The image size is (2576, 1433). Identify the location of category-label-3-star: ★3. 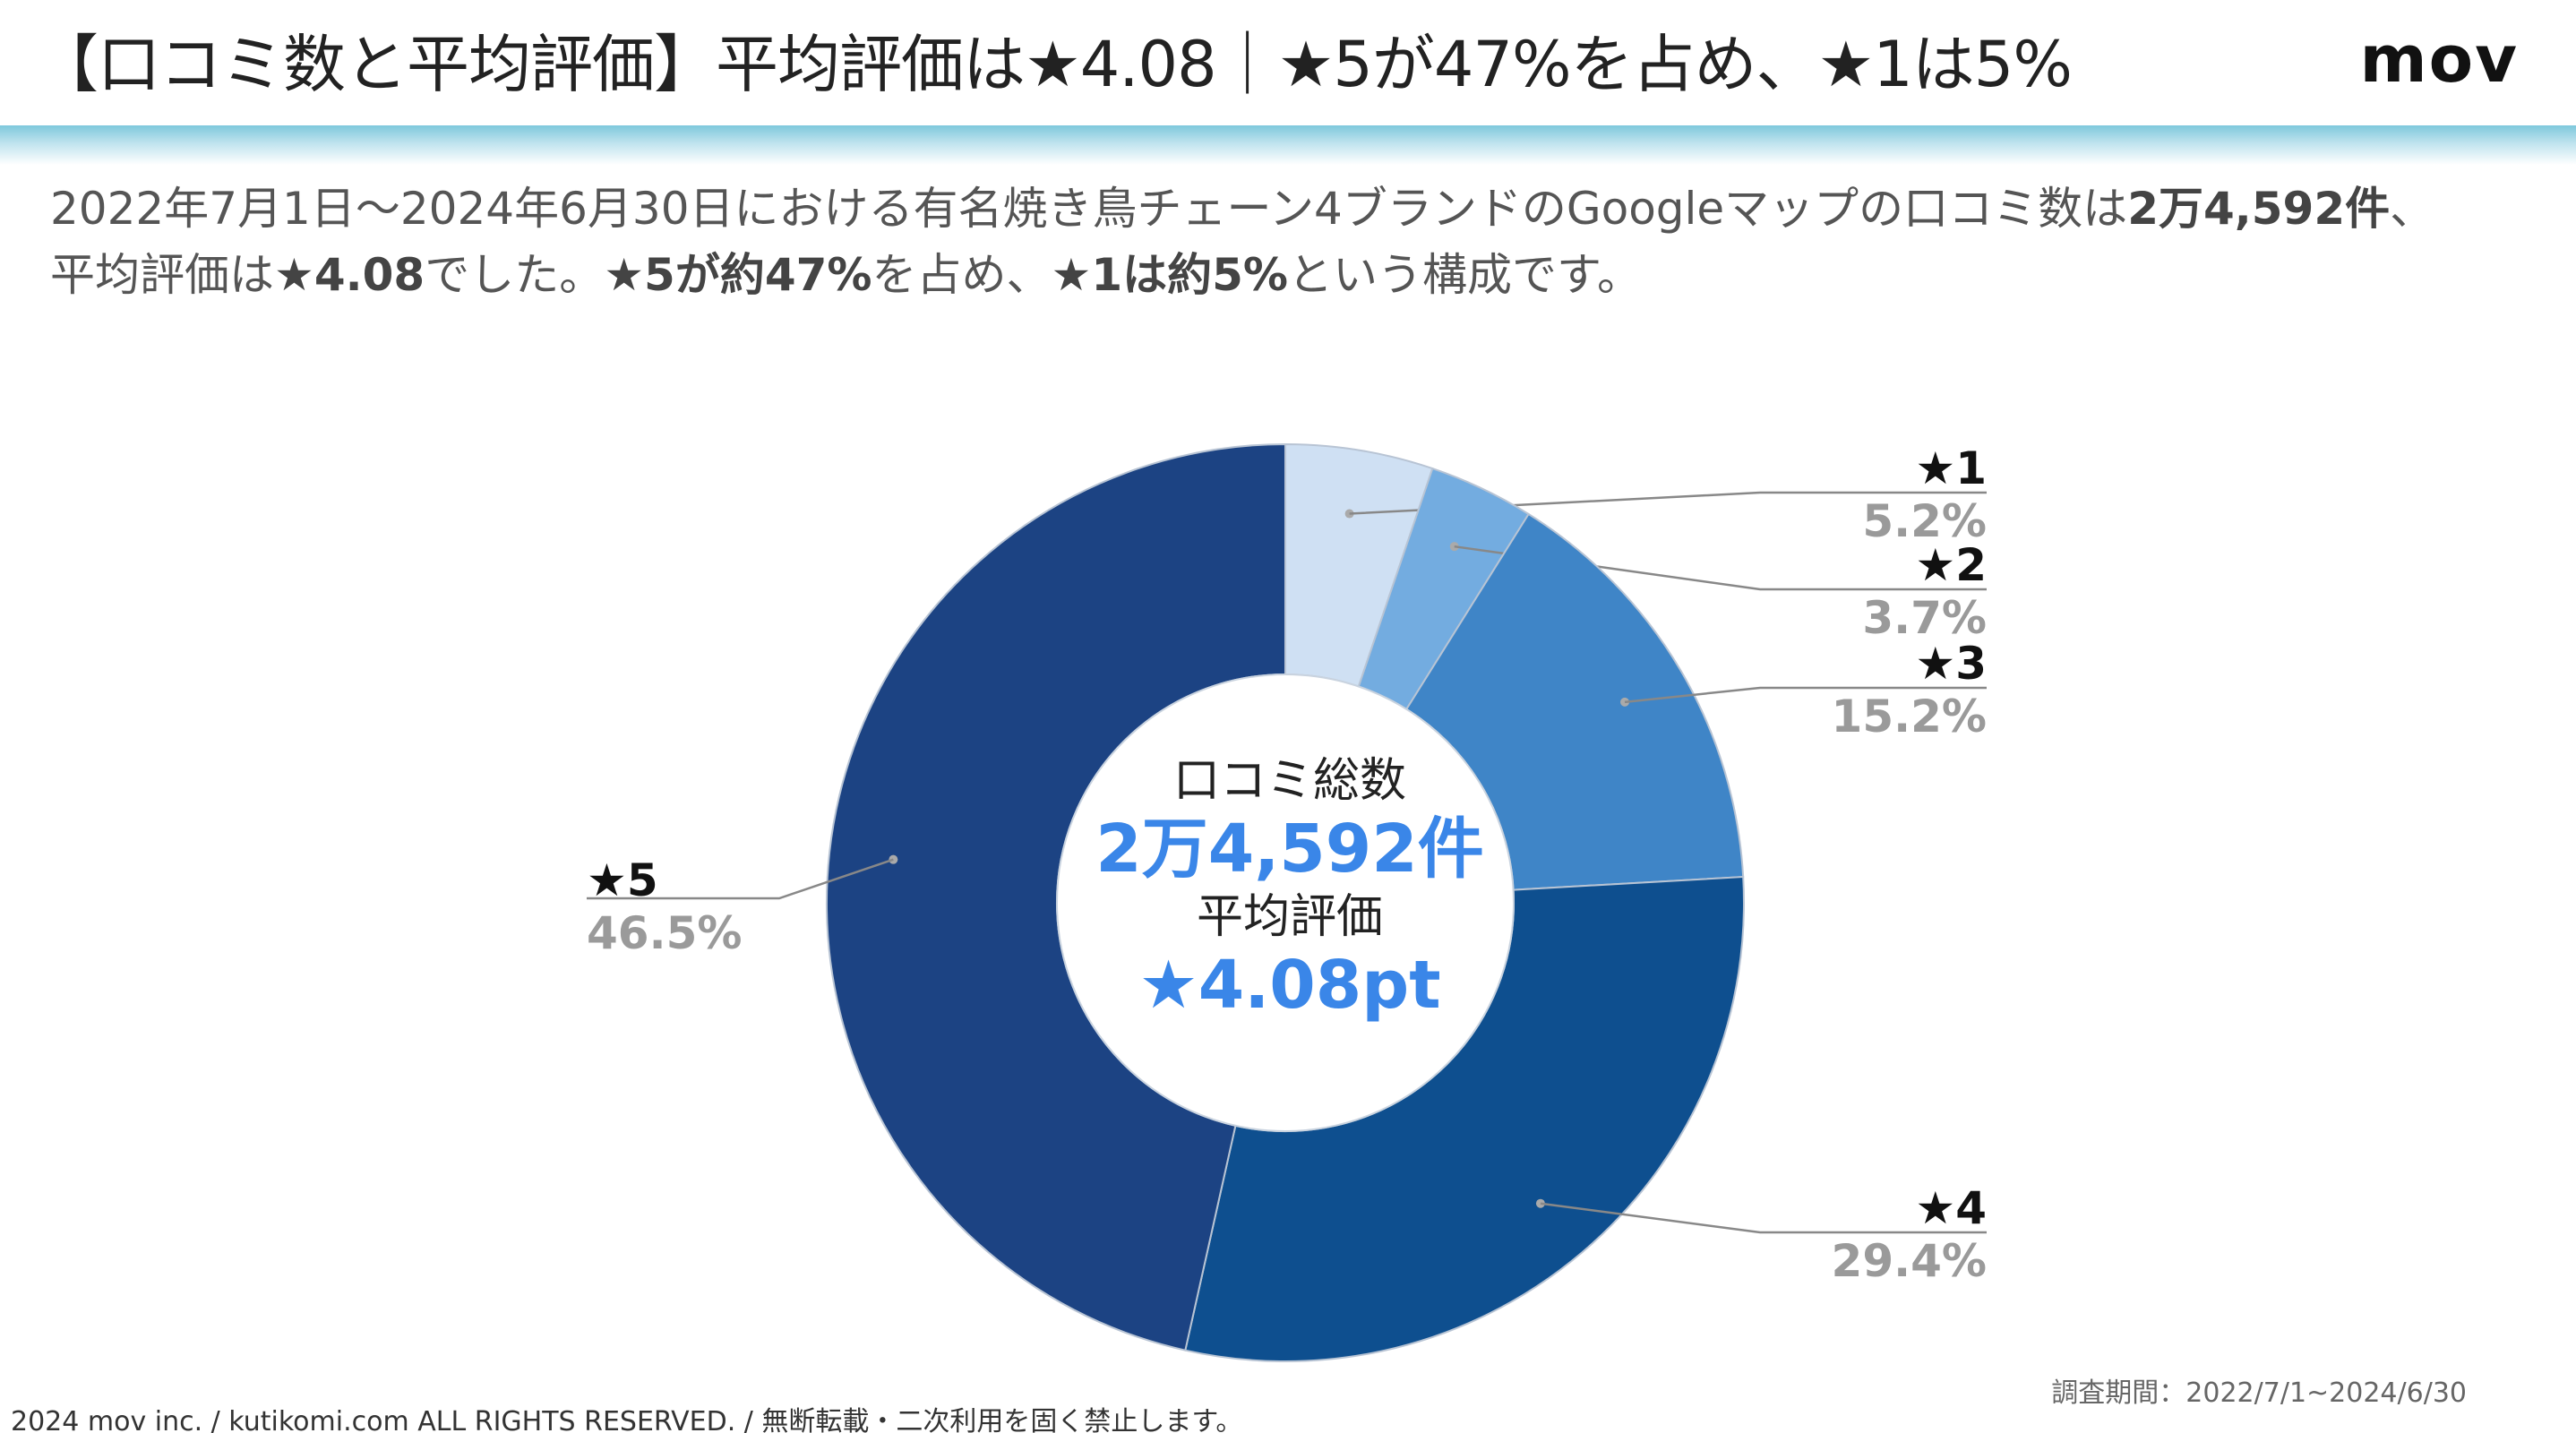
(1951, 664).